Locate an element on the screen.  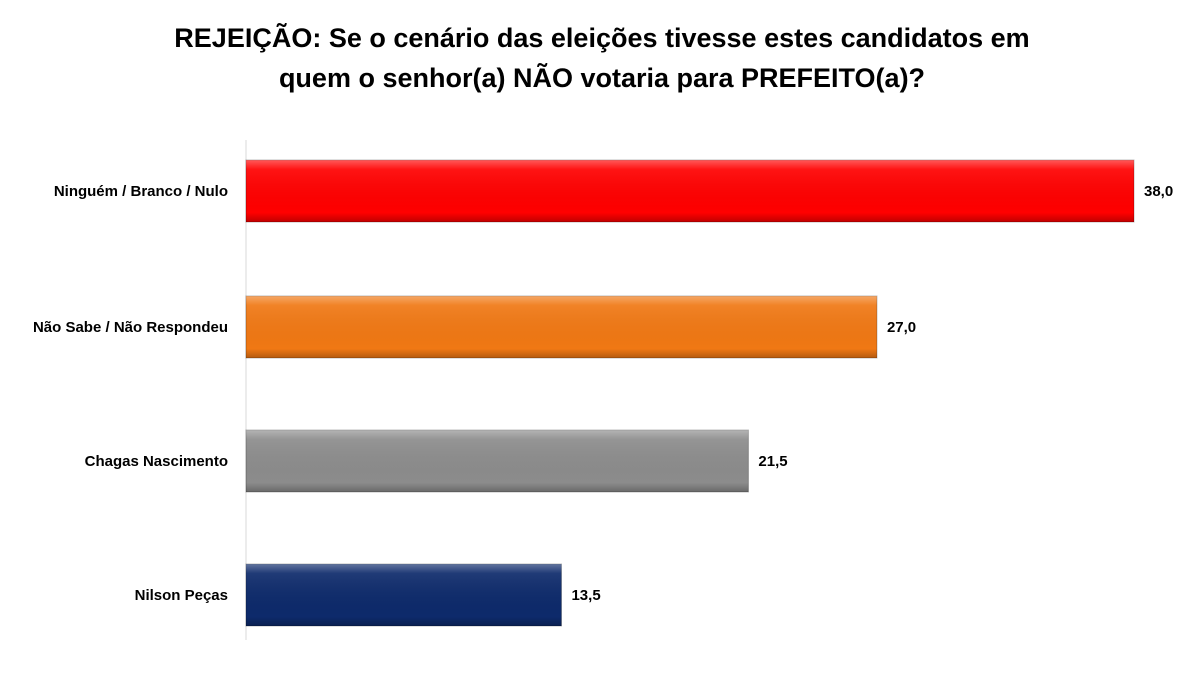
category-label-0: Ninguém / Branco / Nulo is located at coordinates (141, 191).